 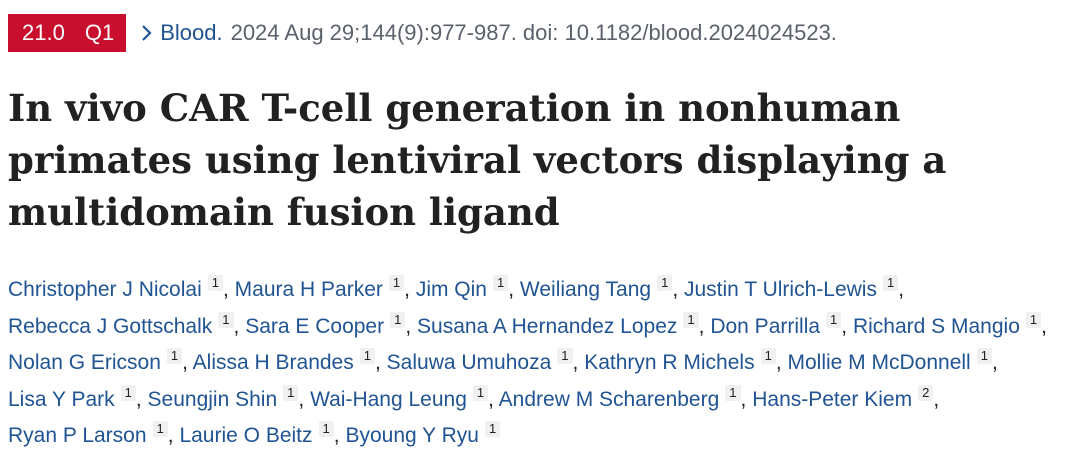 I want to click on author-link: Andrew M Scharenberg, so click(x=609, y=399).